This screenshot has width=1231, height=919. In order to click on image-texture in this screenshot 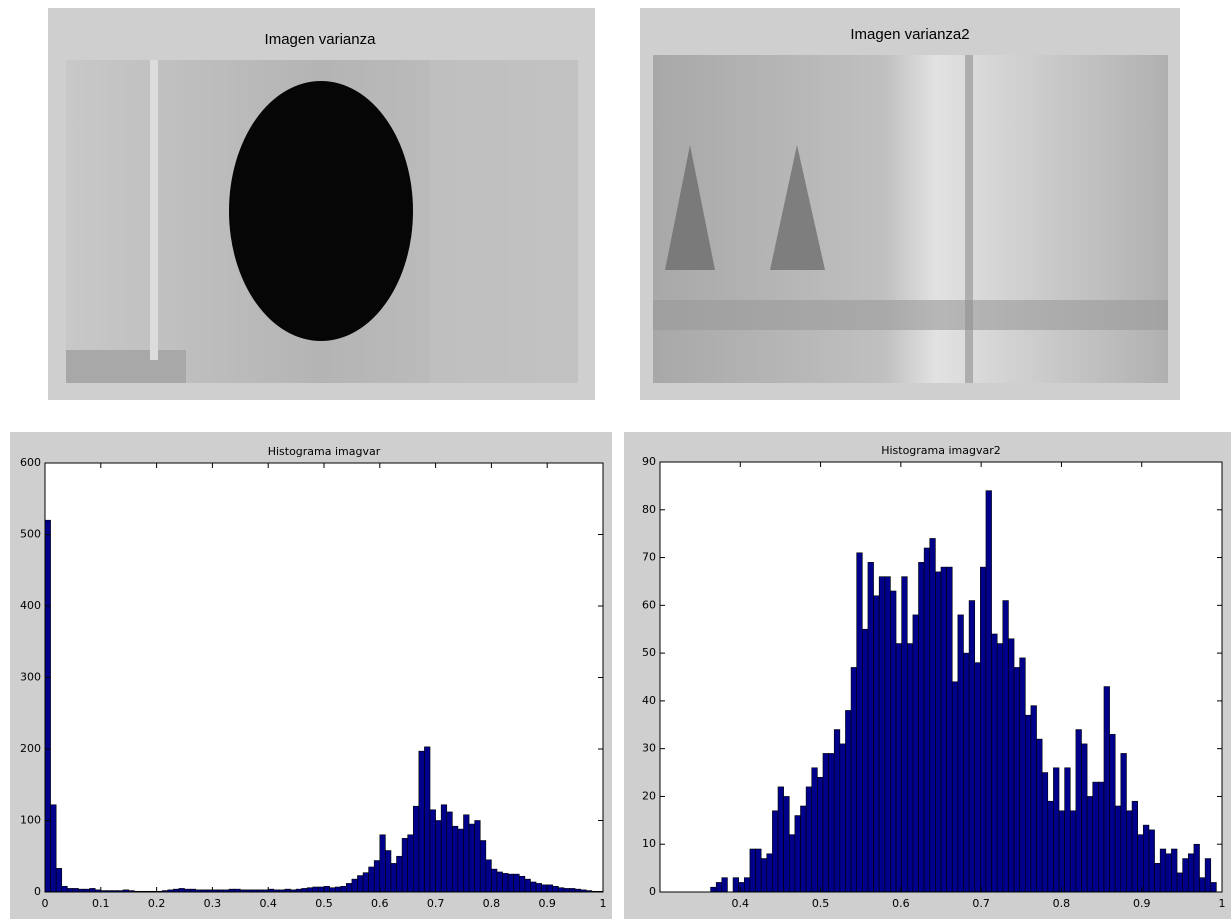, I will do `click(126, 366)`.